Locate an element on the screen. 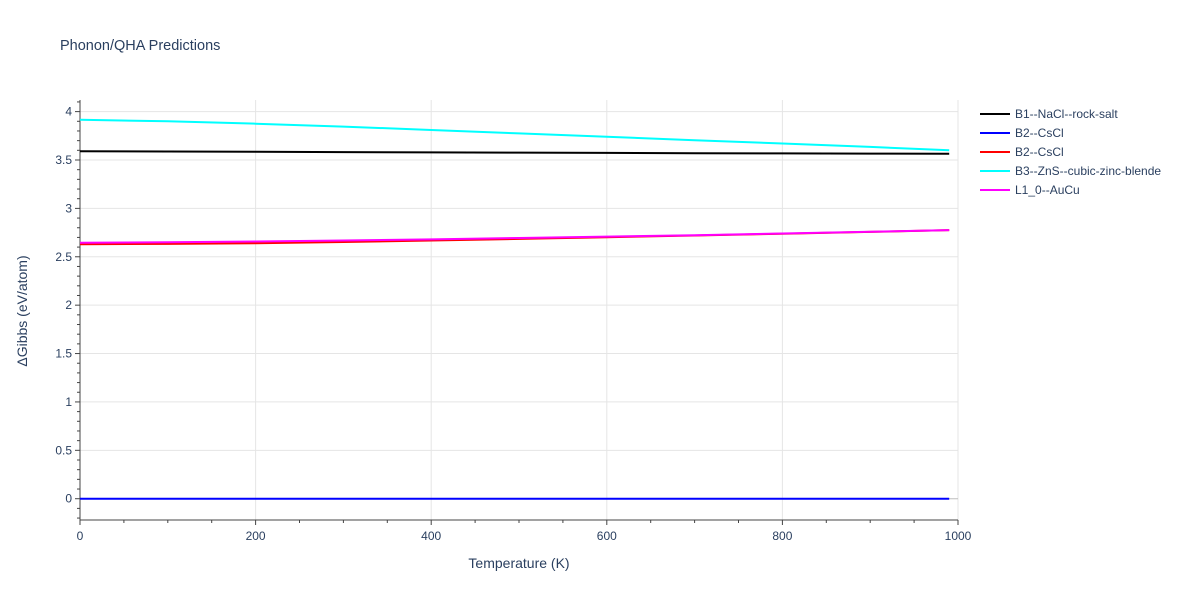 The image size is (1200, 600). legend-label: L1_0--AuCu is located at coordinates (1047, 190).